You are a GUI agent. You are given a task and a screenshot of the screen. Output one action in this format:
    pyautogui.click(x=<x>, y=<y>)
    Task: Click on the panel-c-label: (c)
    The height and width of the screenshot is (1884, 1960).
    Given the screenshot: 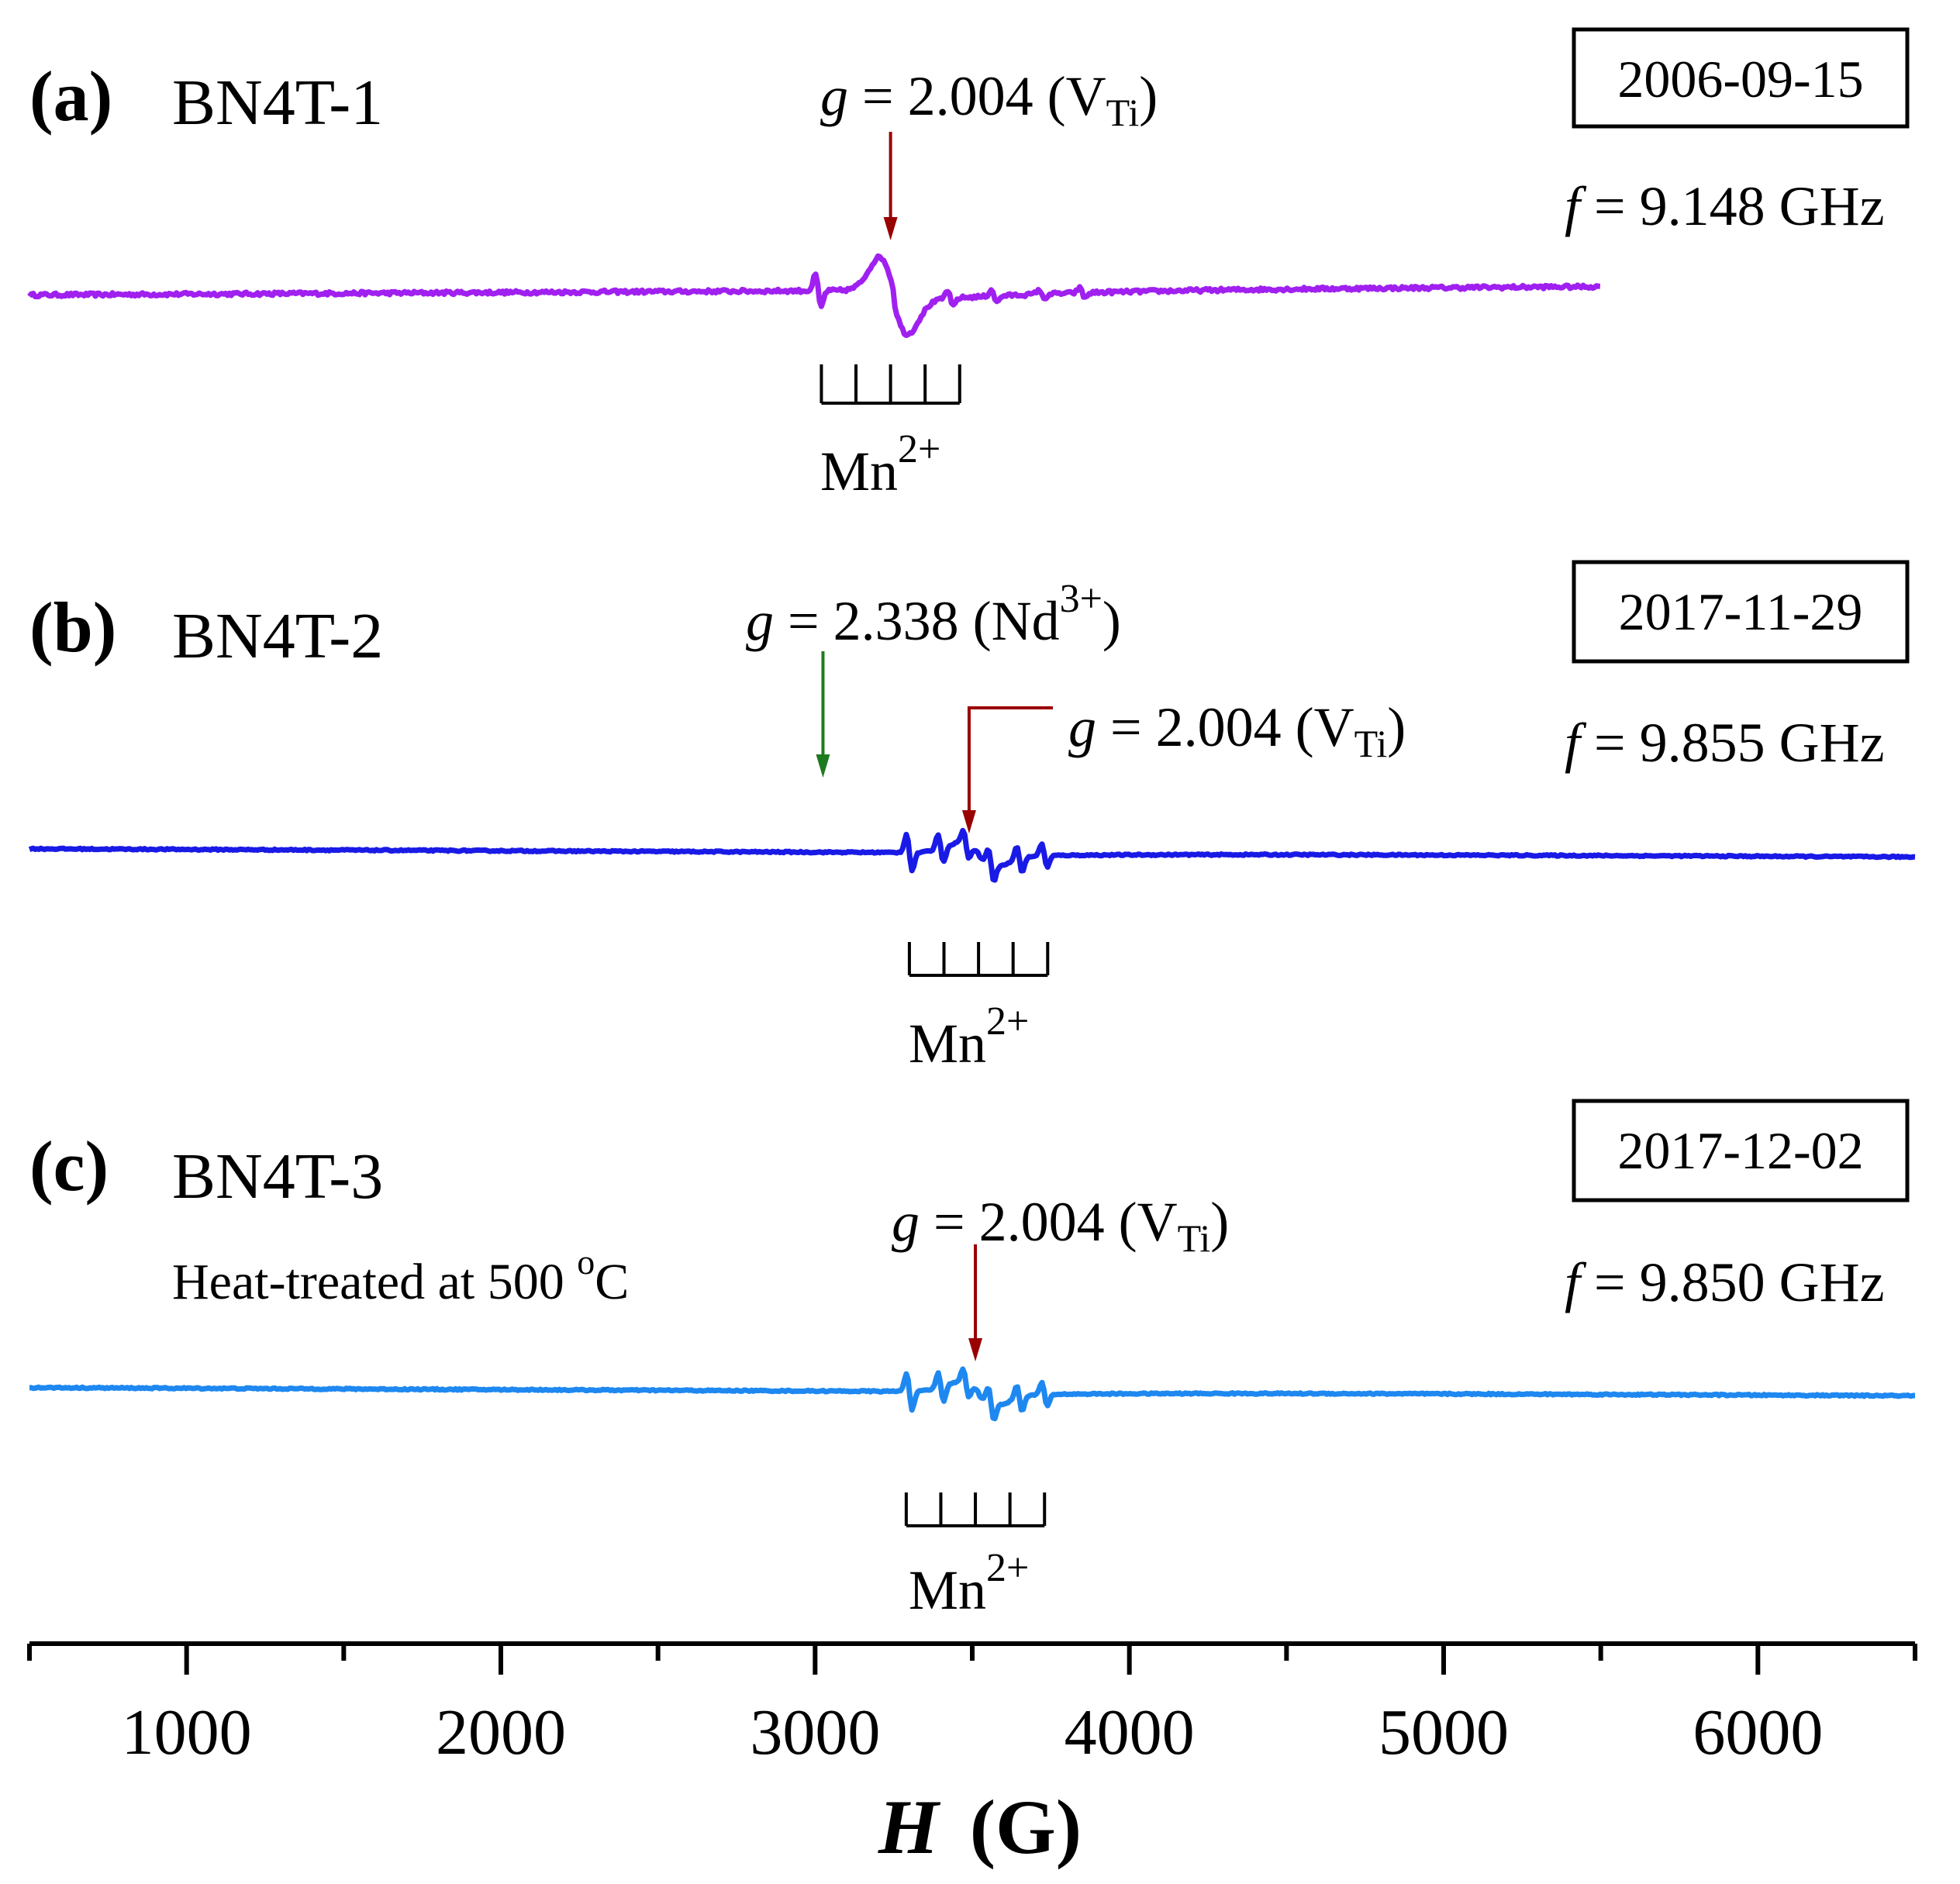 What is the action you would take?
    pyautogui.click(x=69, y=1166)
    